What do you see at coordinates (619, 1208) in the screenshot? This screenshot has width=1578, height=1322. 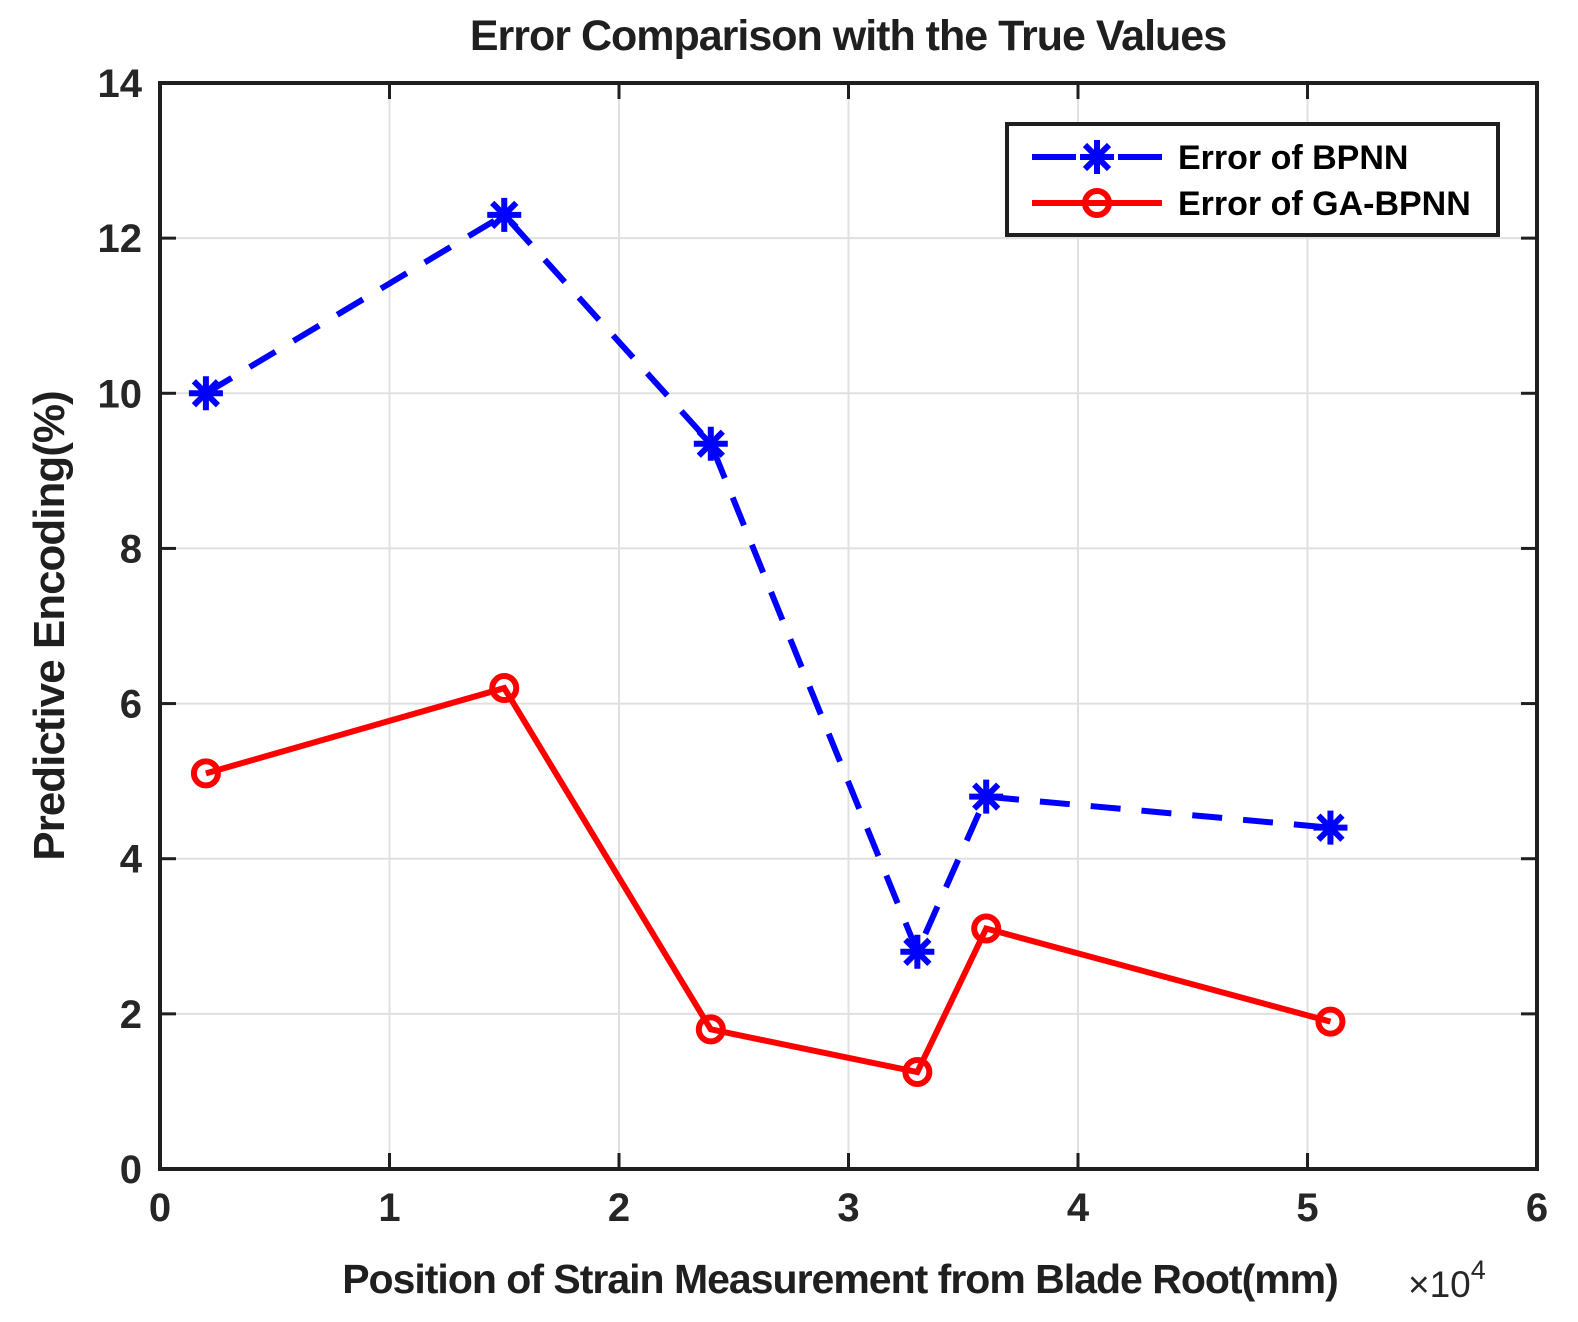 I see `x-tick-label: 2` at bounding box center [619, 1208].